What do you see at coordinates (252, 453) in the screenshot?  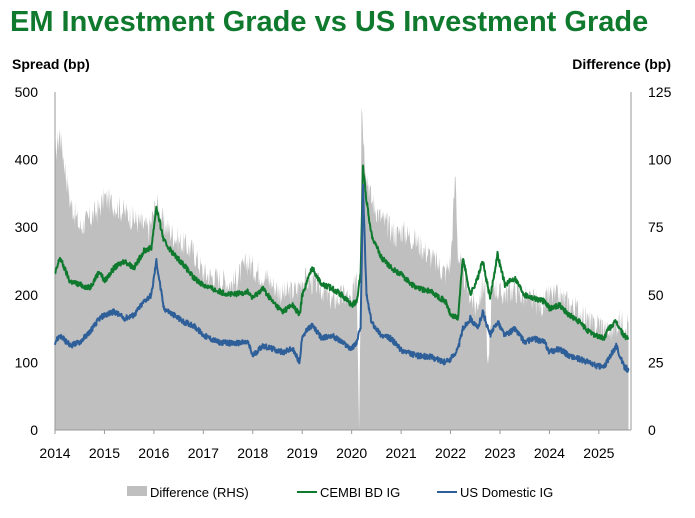 I see `x-tick-label: 2018` at bounding box center [252, 453].